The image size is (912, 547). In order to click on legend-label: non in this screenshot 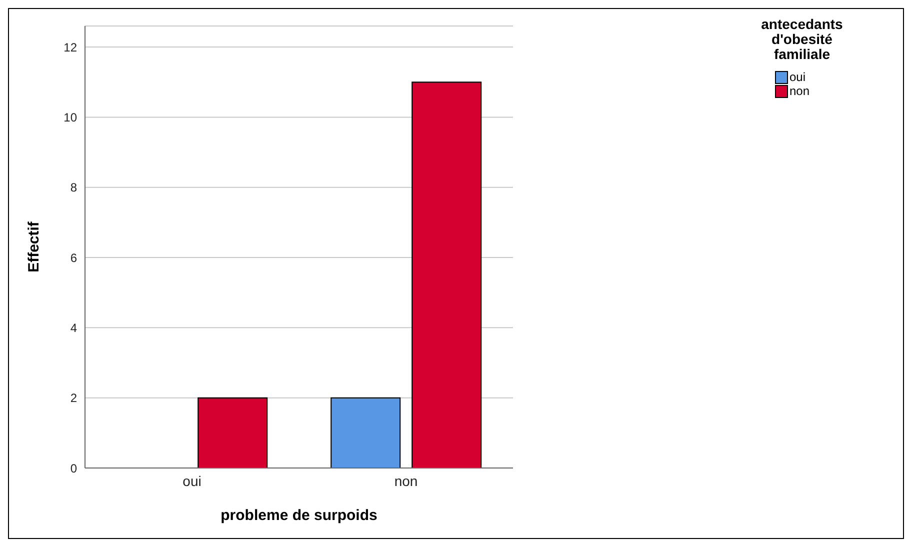, I will do `click(800, 91)`.